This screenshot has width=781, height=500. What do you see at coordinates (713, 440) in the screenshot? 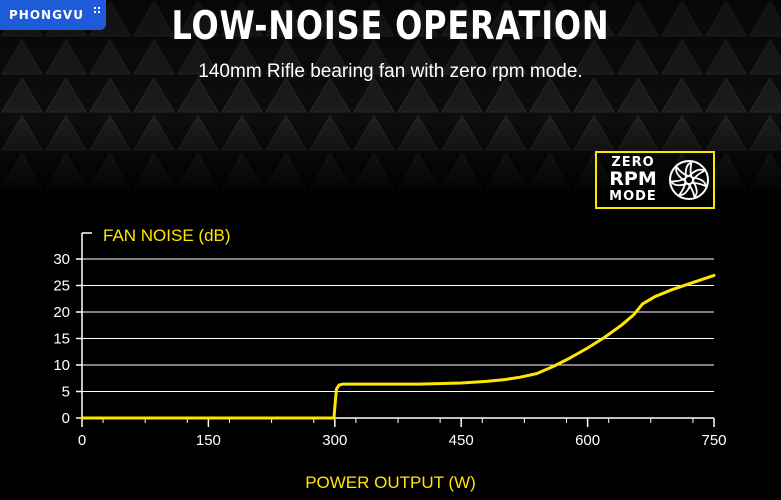
I see `x-tick-label: 750` at bounding box center [713, 440].